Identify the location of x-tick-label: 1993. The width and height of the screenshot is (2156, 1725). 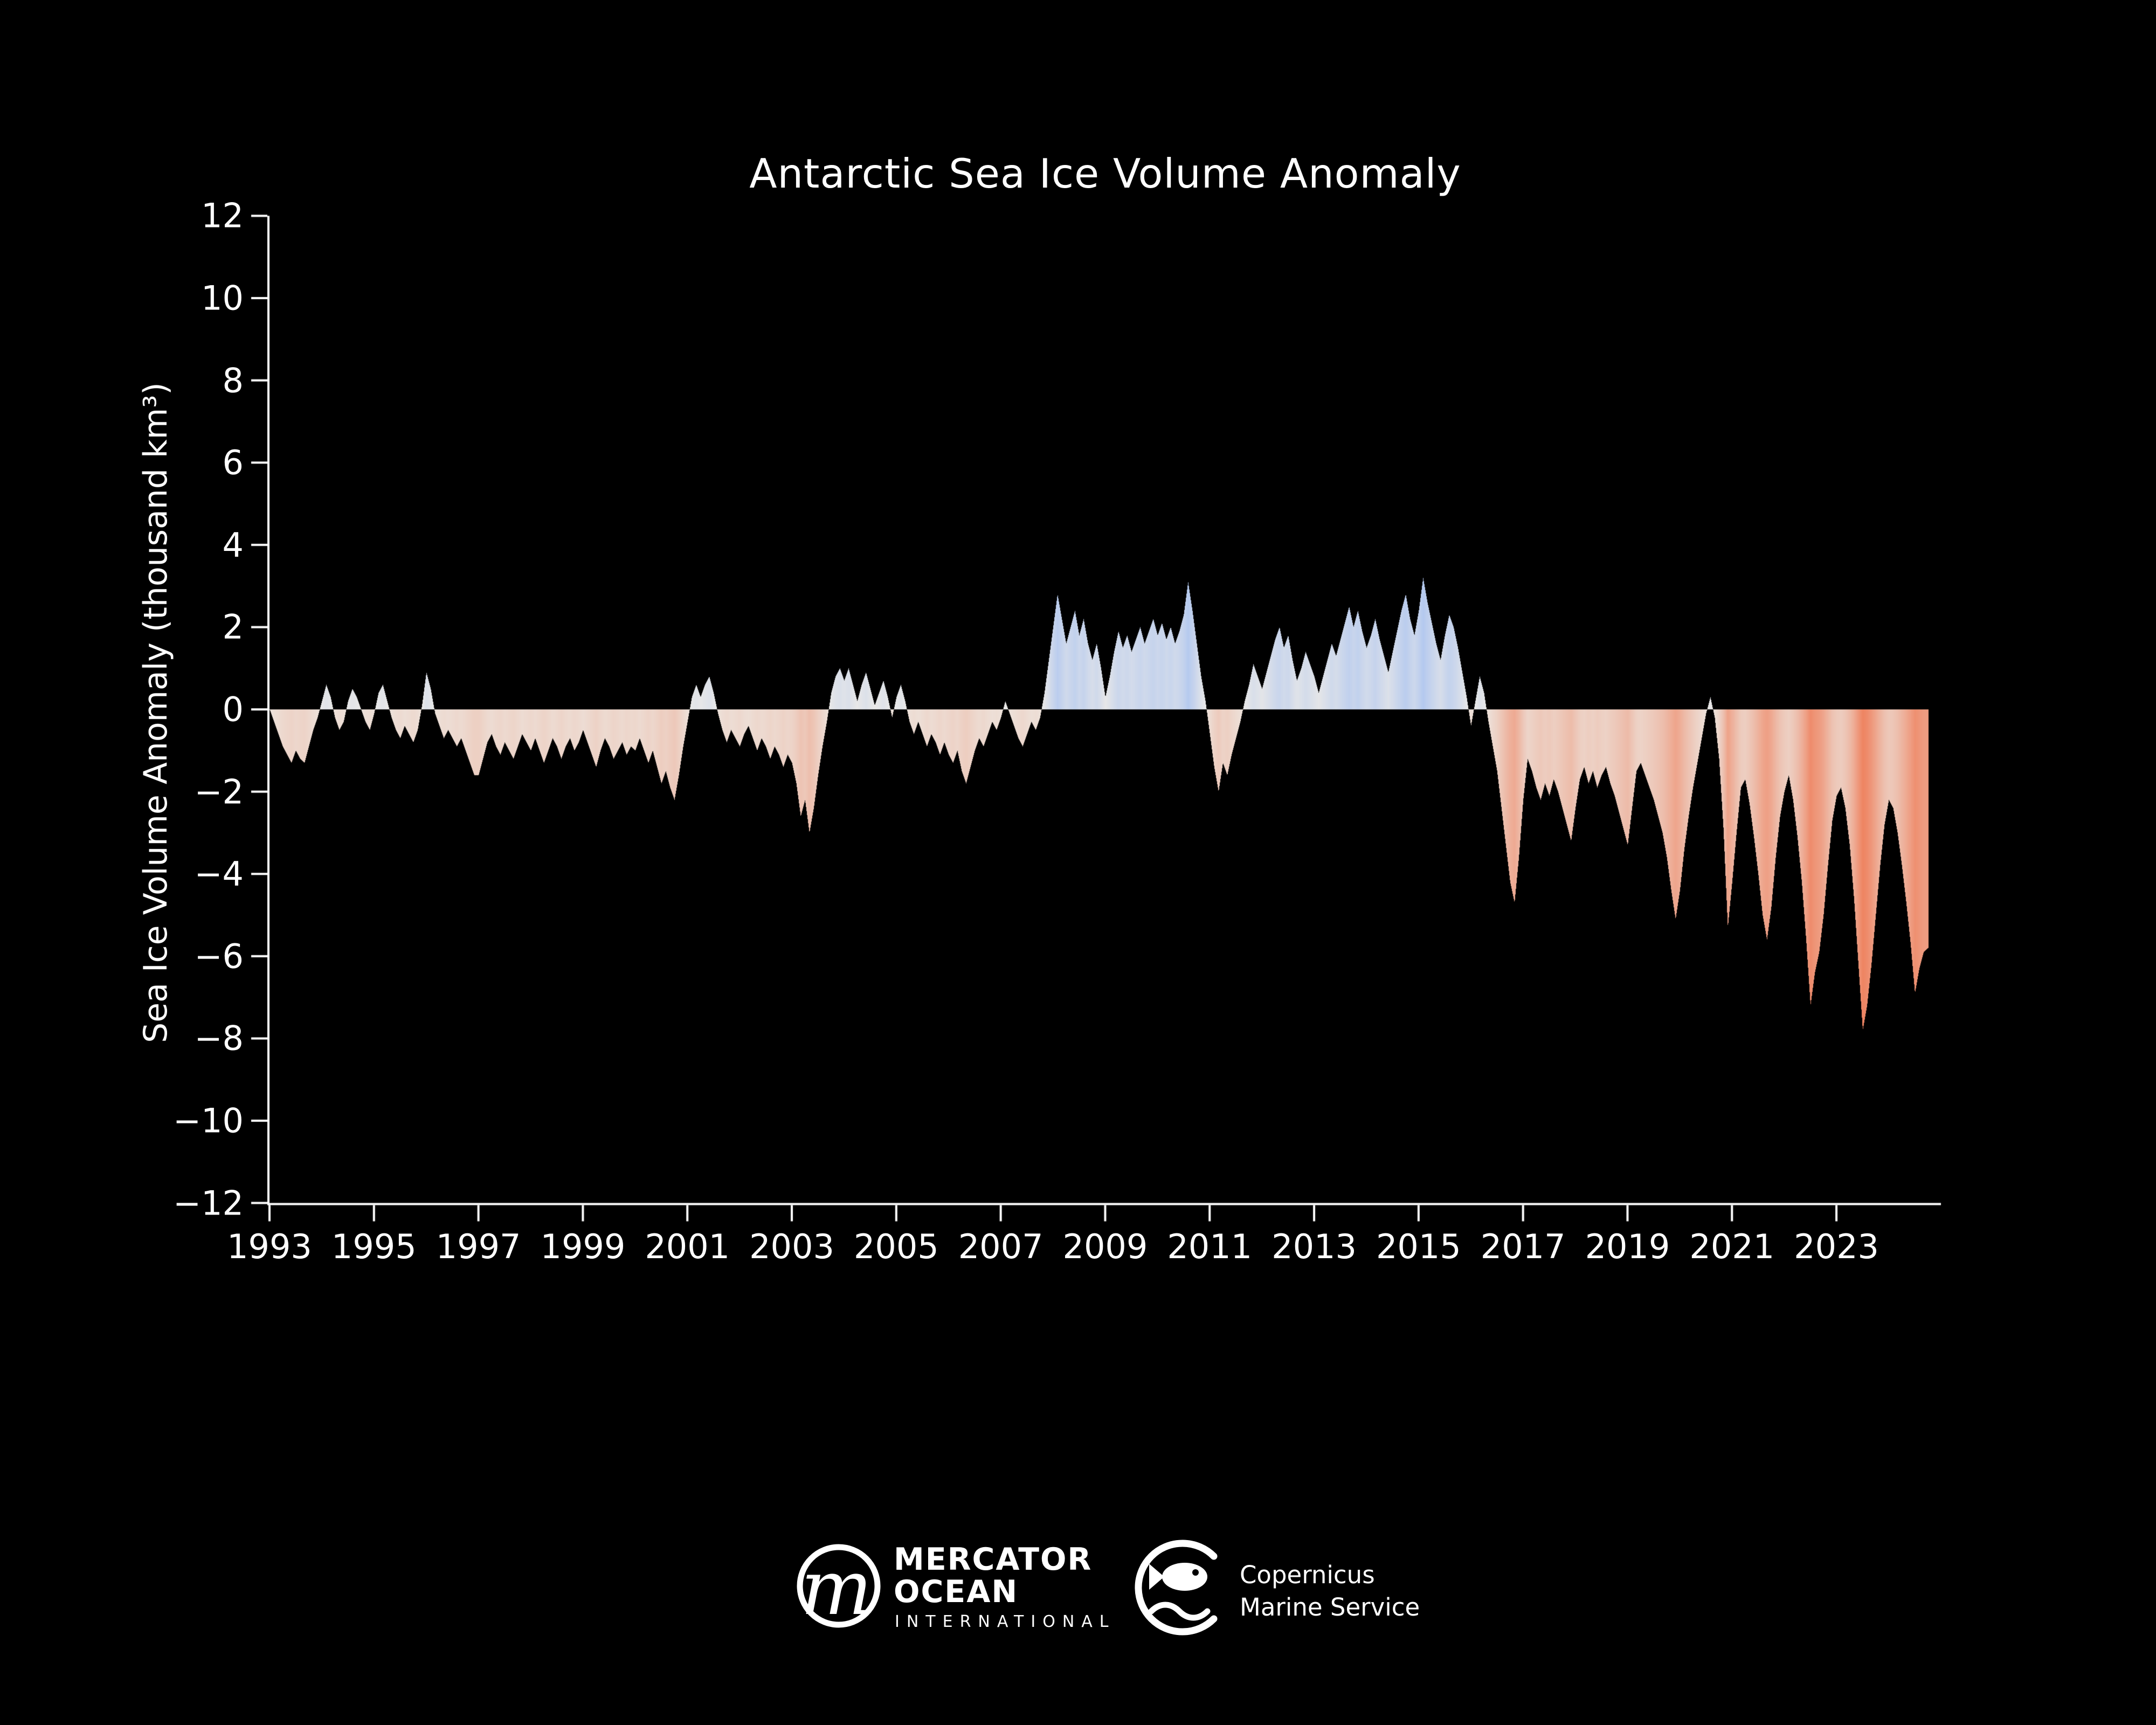
(269, 1246).